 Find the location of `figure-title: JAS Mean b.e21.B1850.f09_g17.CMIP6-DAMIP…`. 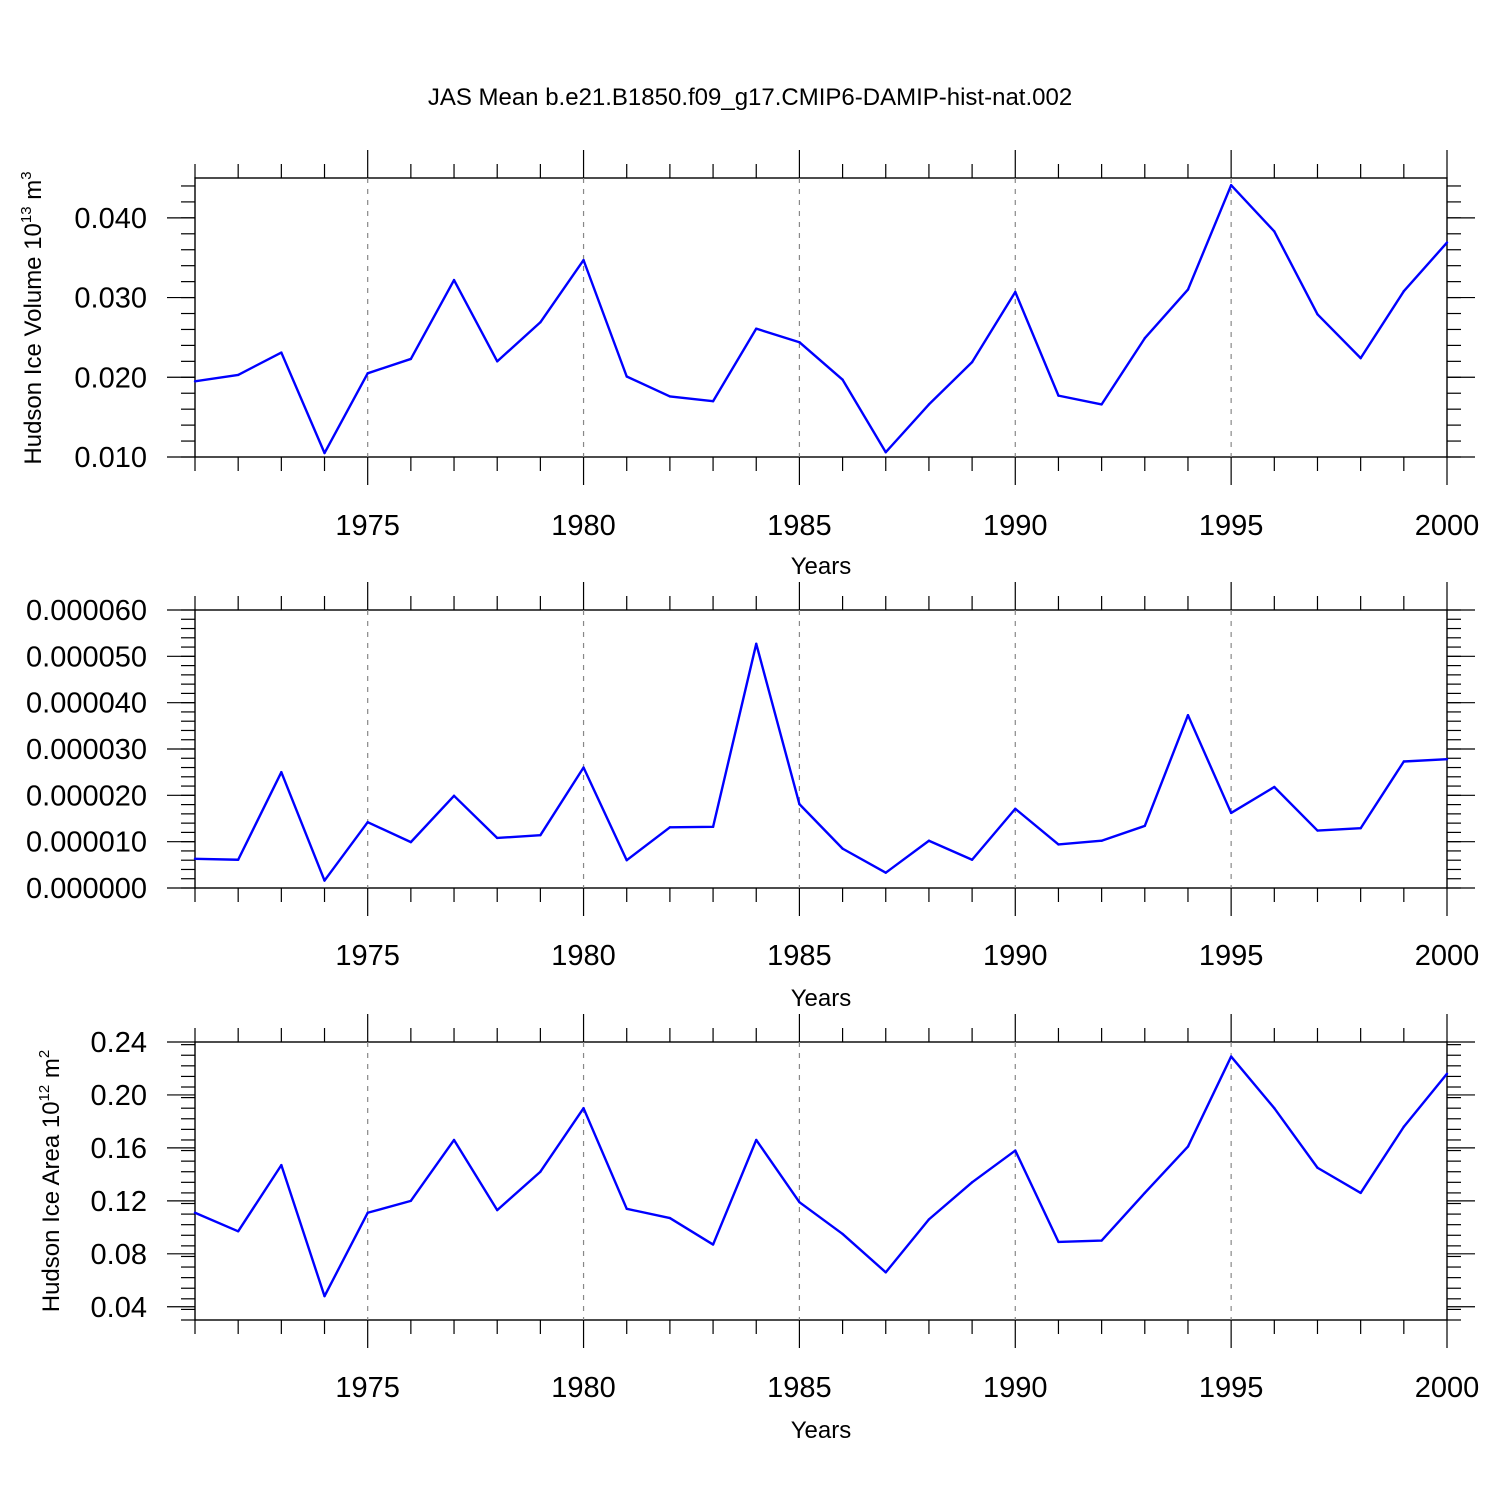

figure-title: JAS Mean b.e21.B1850.f09_g17.CMIP6-DAMIP… is located at coordinates (750, 97).